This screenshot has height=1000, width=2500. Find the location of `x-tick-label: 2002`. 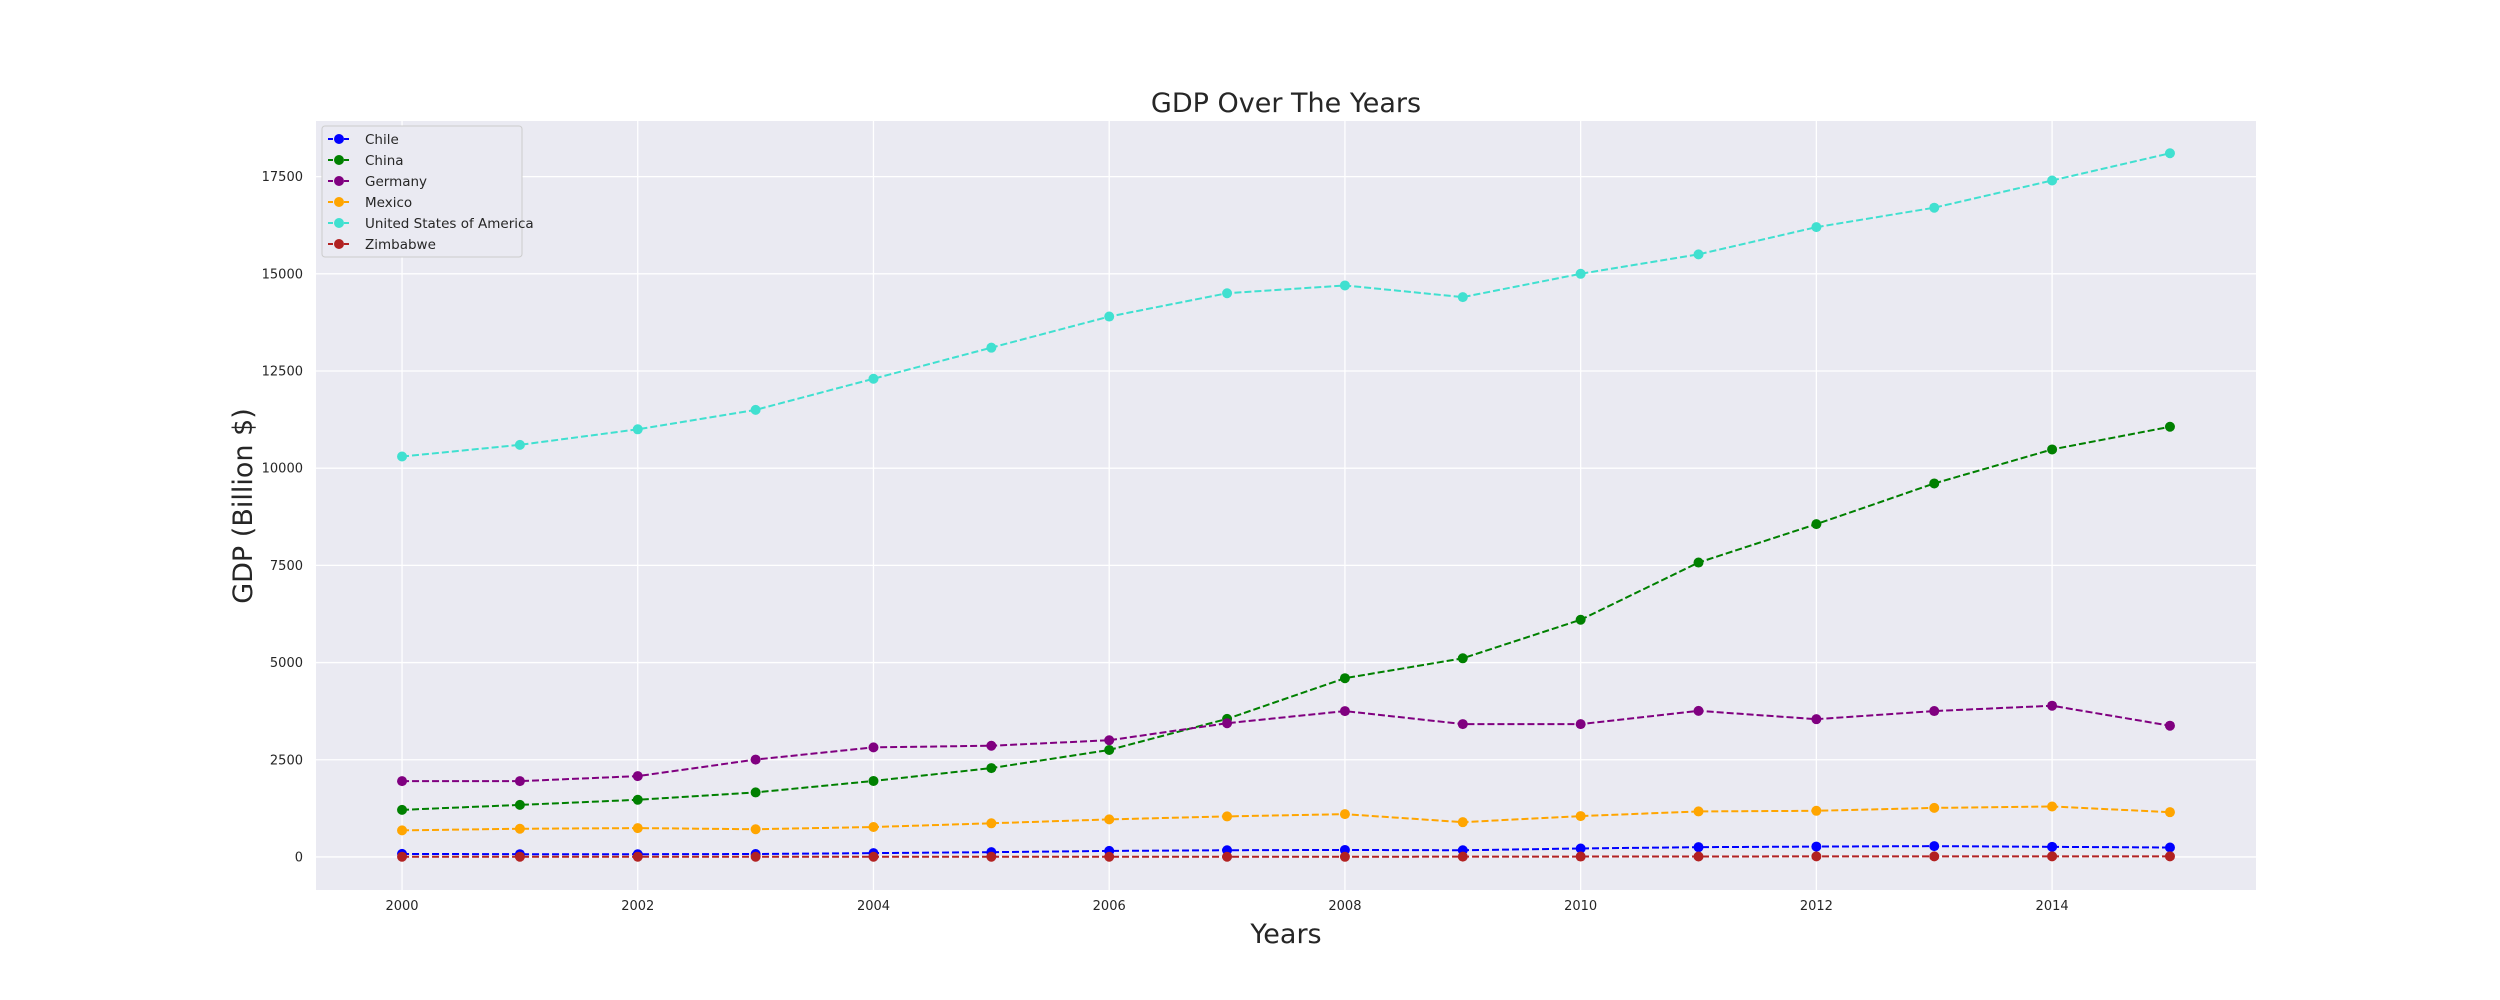

x-tick-label: 2002 is located at coordinates (637, 906).